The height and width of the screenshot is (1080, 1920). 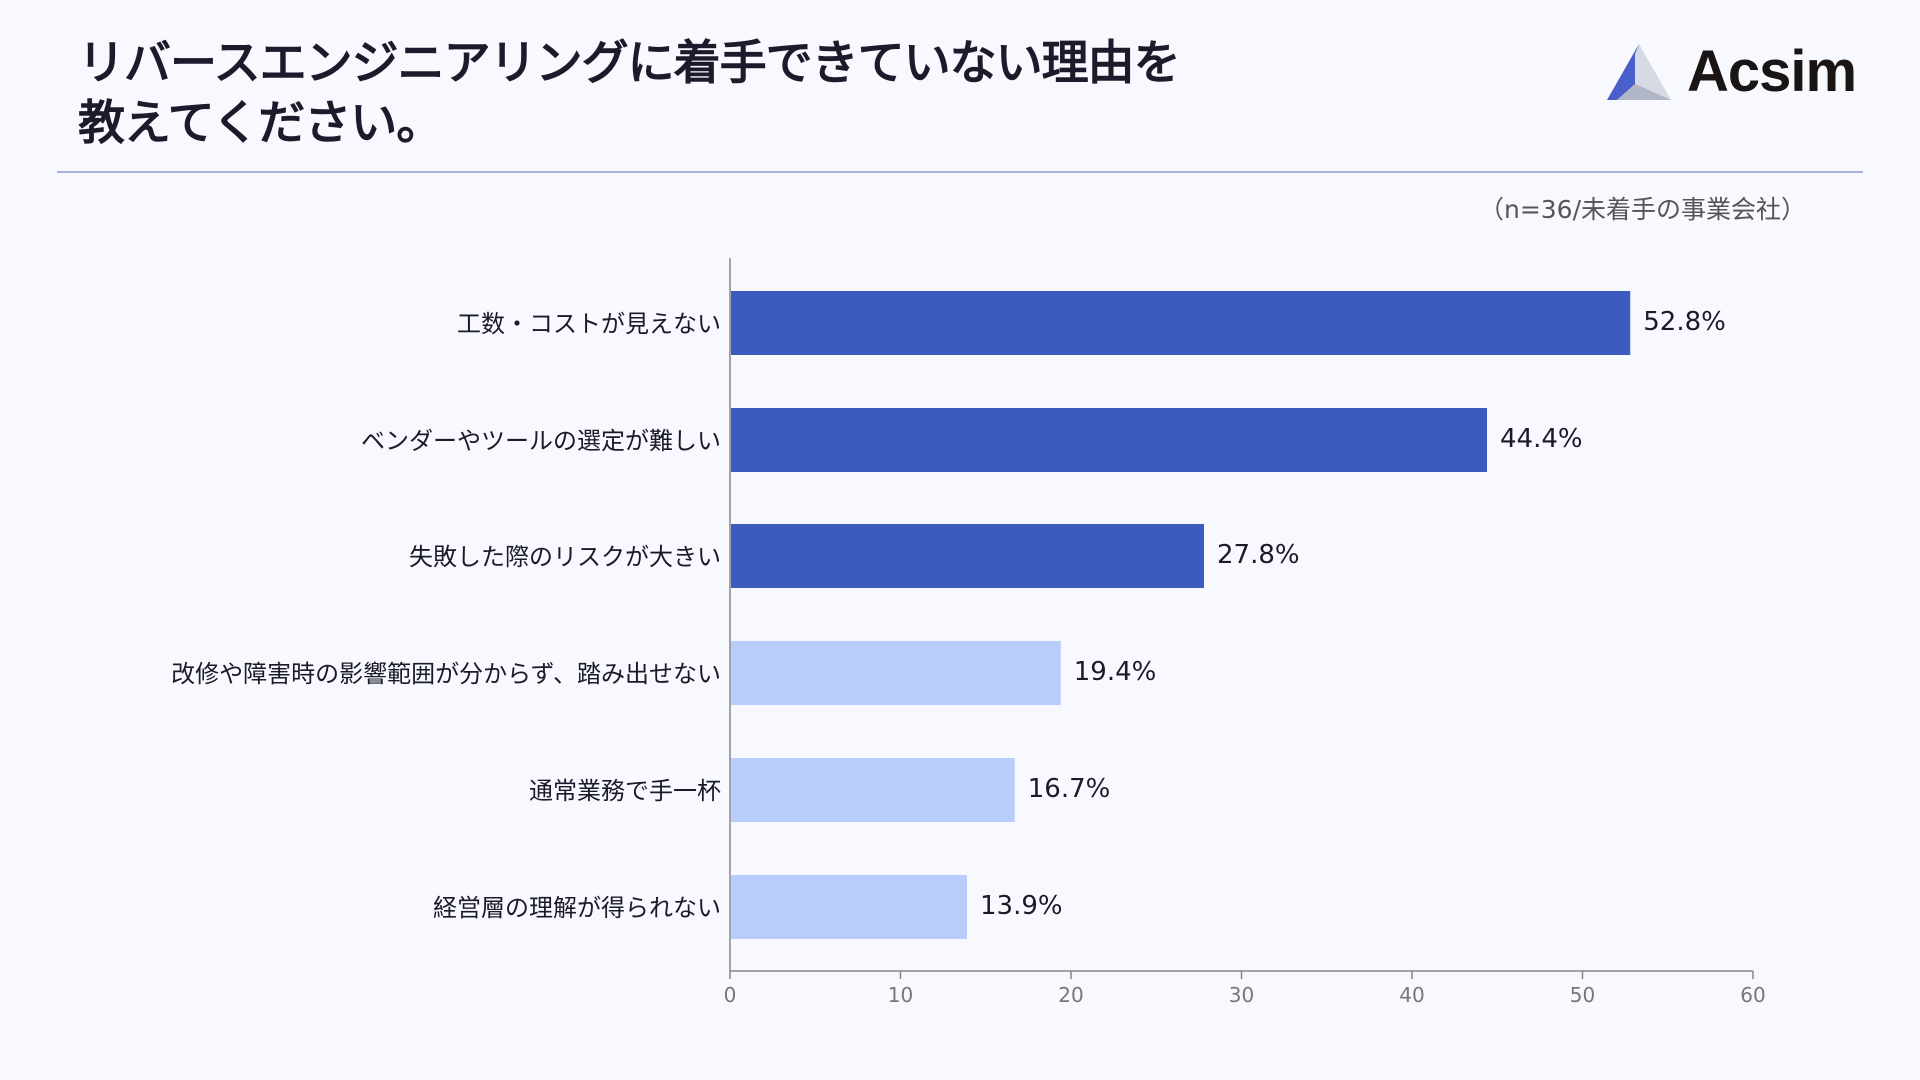 I want to click on data-label: 52.8%, so click(x=1684, y=322).